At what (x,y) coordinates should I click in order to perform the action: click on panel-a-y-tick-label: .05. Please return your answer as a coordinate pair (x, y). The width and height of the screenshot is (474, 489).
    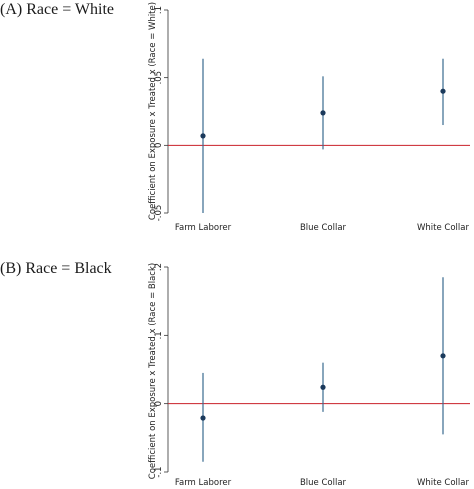
    Looking at the image, I should click on (159, 78).